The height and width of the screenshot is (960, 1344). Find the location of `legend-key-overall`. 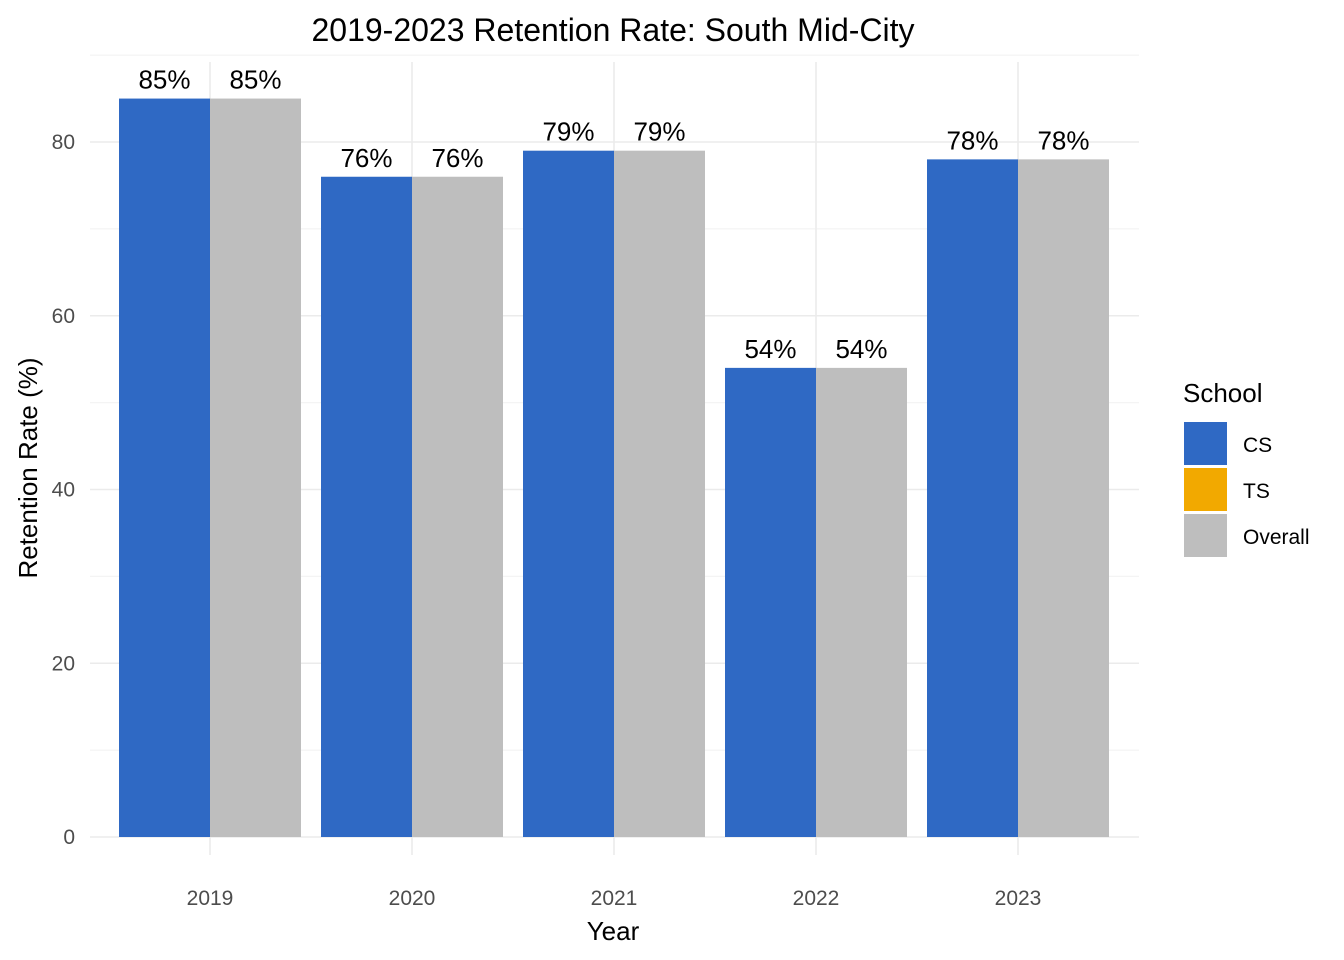

legend-key-overall is located at coordinates (1205, 535).